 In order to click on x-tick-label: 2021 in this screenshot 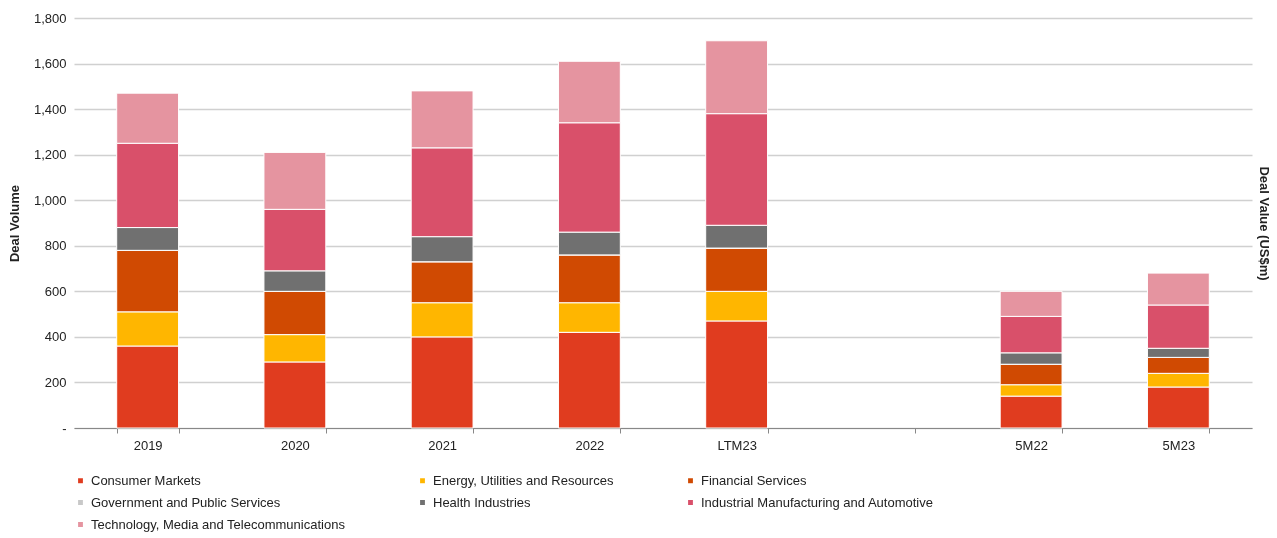, I will do `click(443, 445)`.